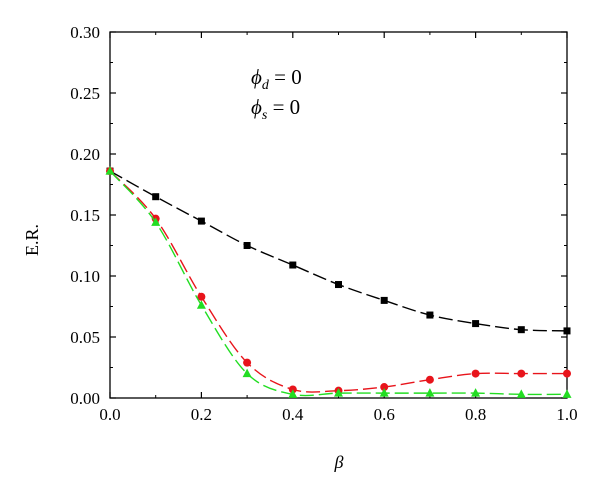  Describe the element at coordinates (85, 398) in the screenshot. I see `y-tick-label: 0.00` at that location.